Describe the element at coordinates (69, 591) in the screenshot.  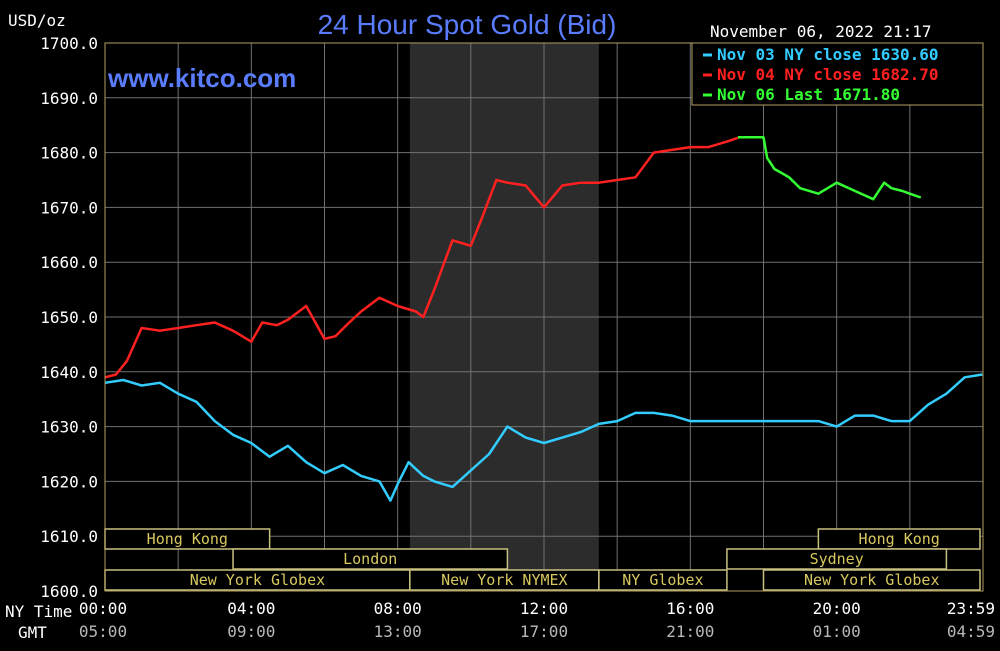
I see `y-tick-label: 1600.0` at that location.